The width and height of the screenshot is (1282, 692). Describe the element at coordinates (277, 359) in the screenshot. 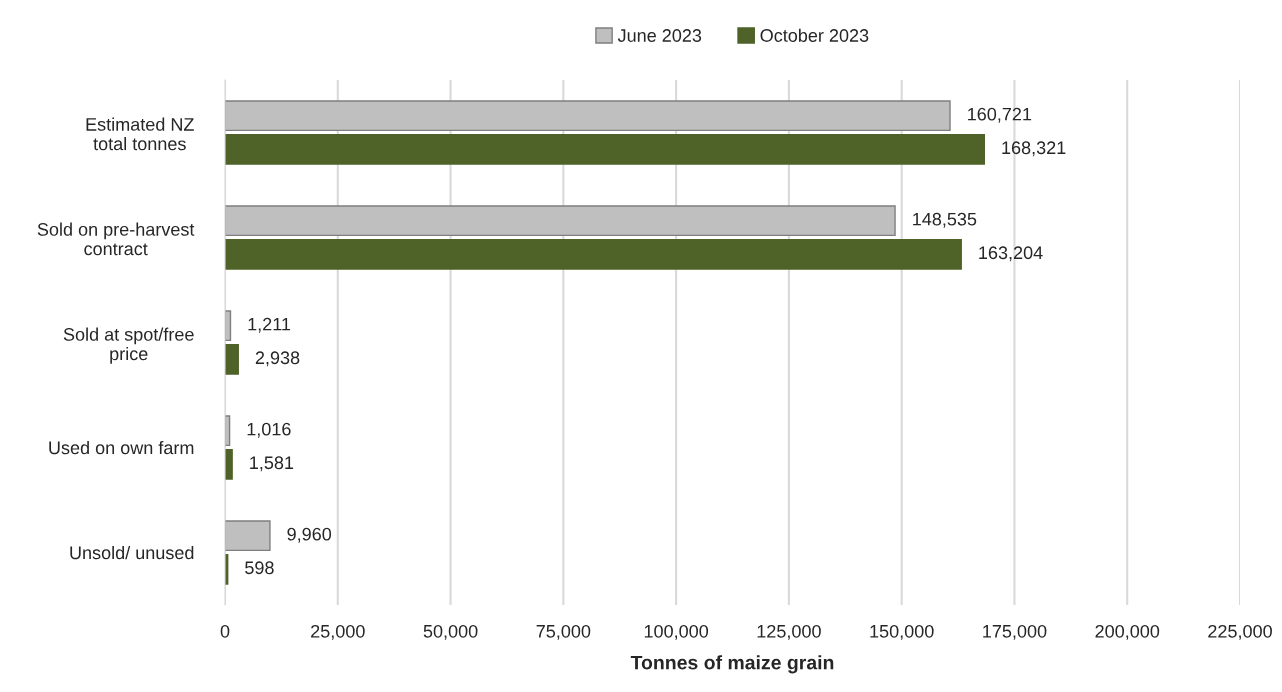

I see `data-label: 2,938` at that location.